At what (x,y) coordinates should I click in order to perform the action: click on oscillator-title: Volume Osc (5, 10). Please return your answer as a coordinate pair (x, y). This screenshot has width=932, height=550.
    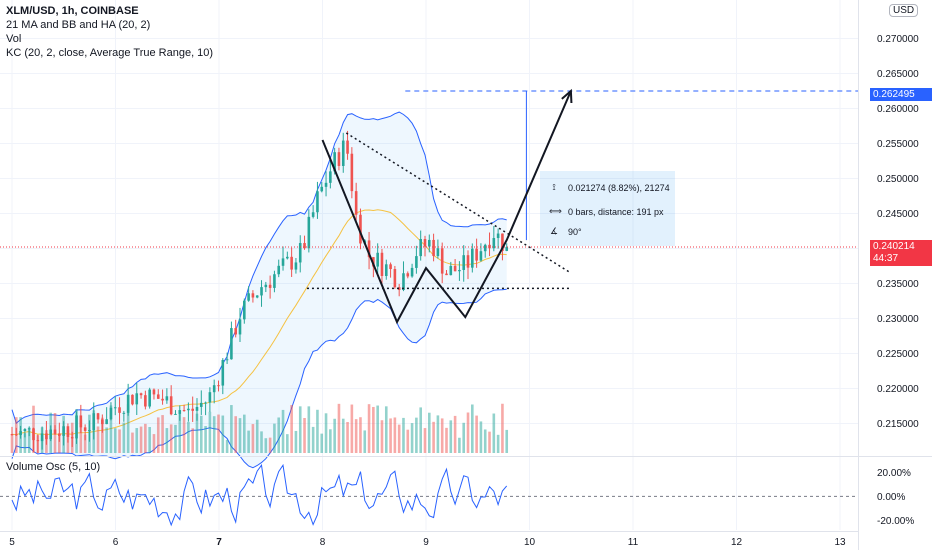
    Looking at the image, I should click on (53, 467).